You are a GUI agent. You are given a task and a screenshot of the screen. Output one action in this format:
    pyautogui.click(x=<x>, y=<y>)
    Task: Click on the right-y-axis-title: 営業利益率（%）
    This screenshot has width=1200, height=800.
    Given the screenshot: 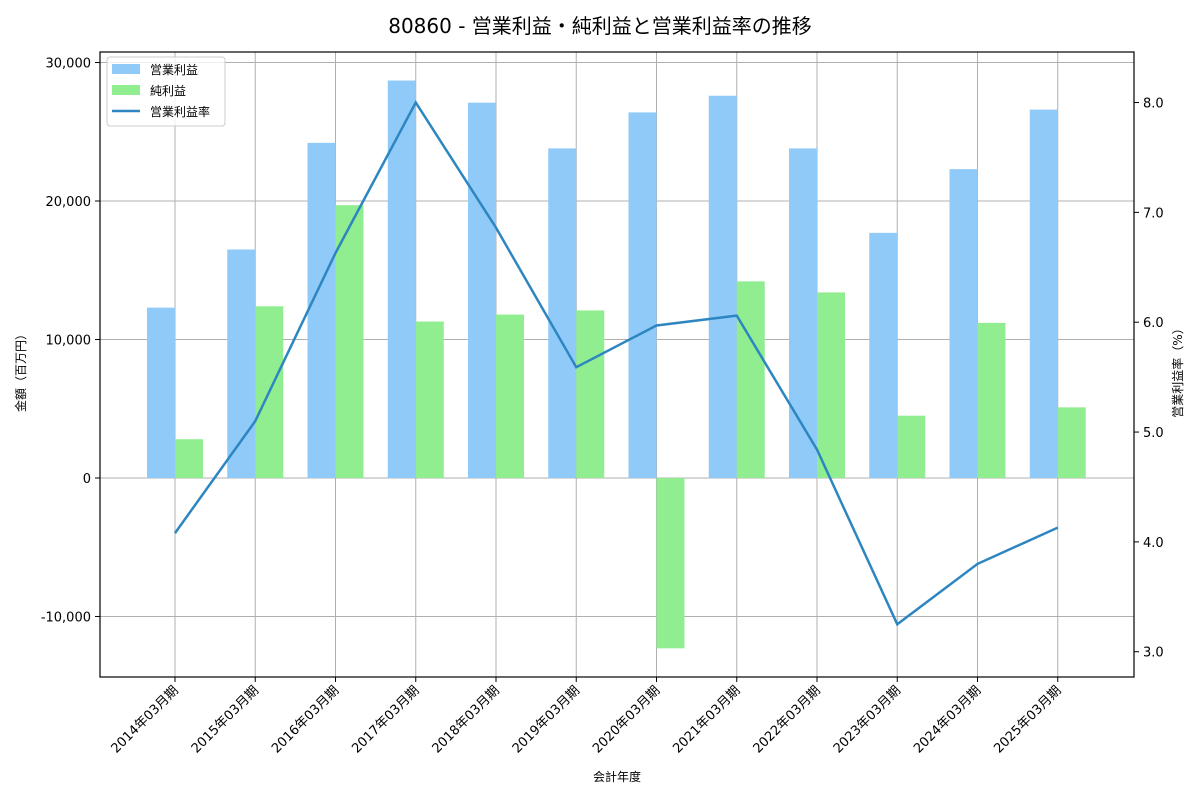 What is the action you would take?
    pyautogui.click(x=1177, y=369)
    